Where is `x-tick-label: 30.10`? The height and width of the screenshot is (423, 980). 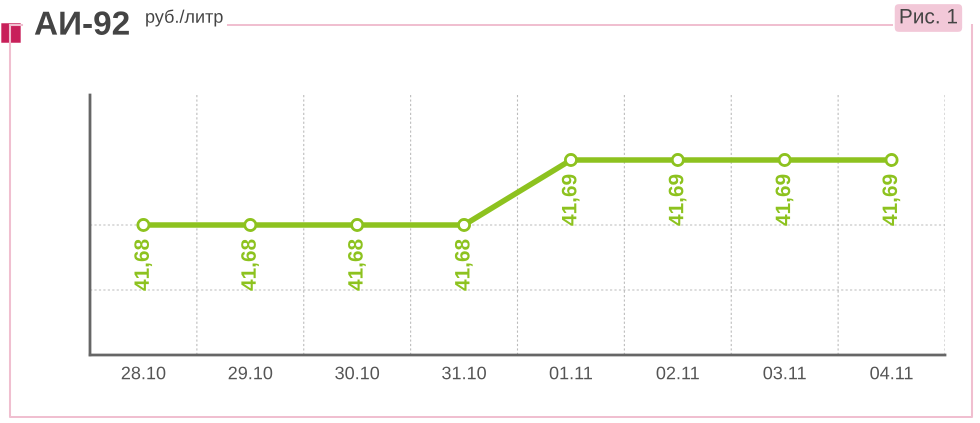
x-tick-label: 30.10 is located at coordinates (357, 373).